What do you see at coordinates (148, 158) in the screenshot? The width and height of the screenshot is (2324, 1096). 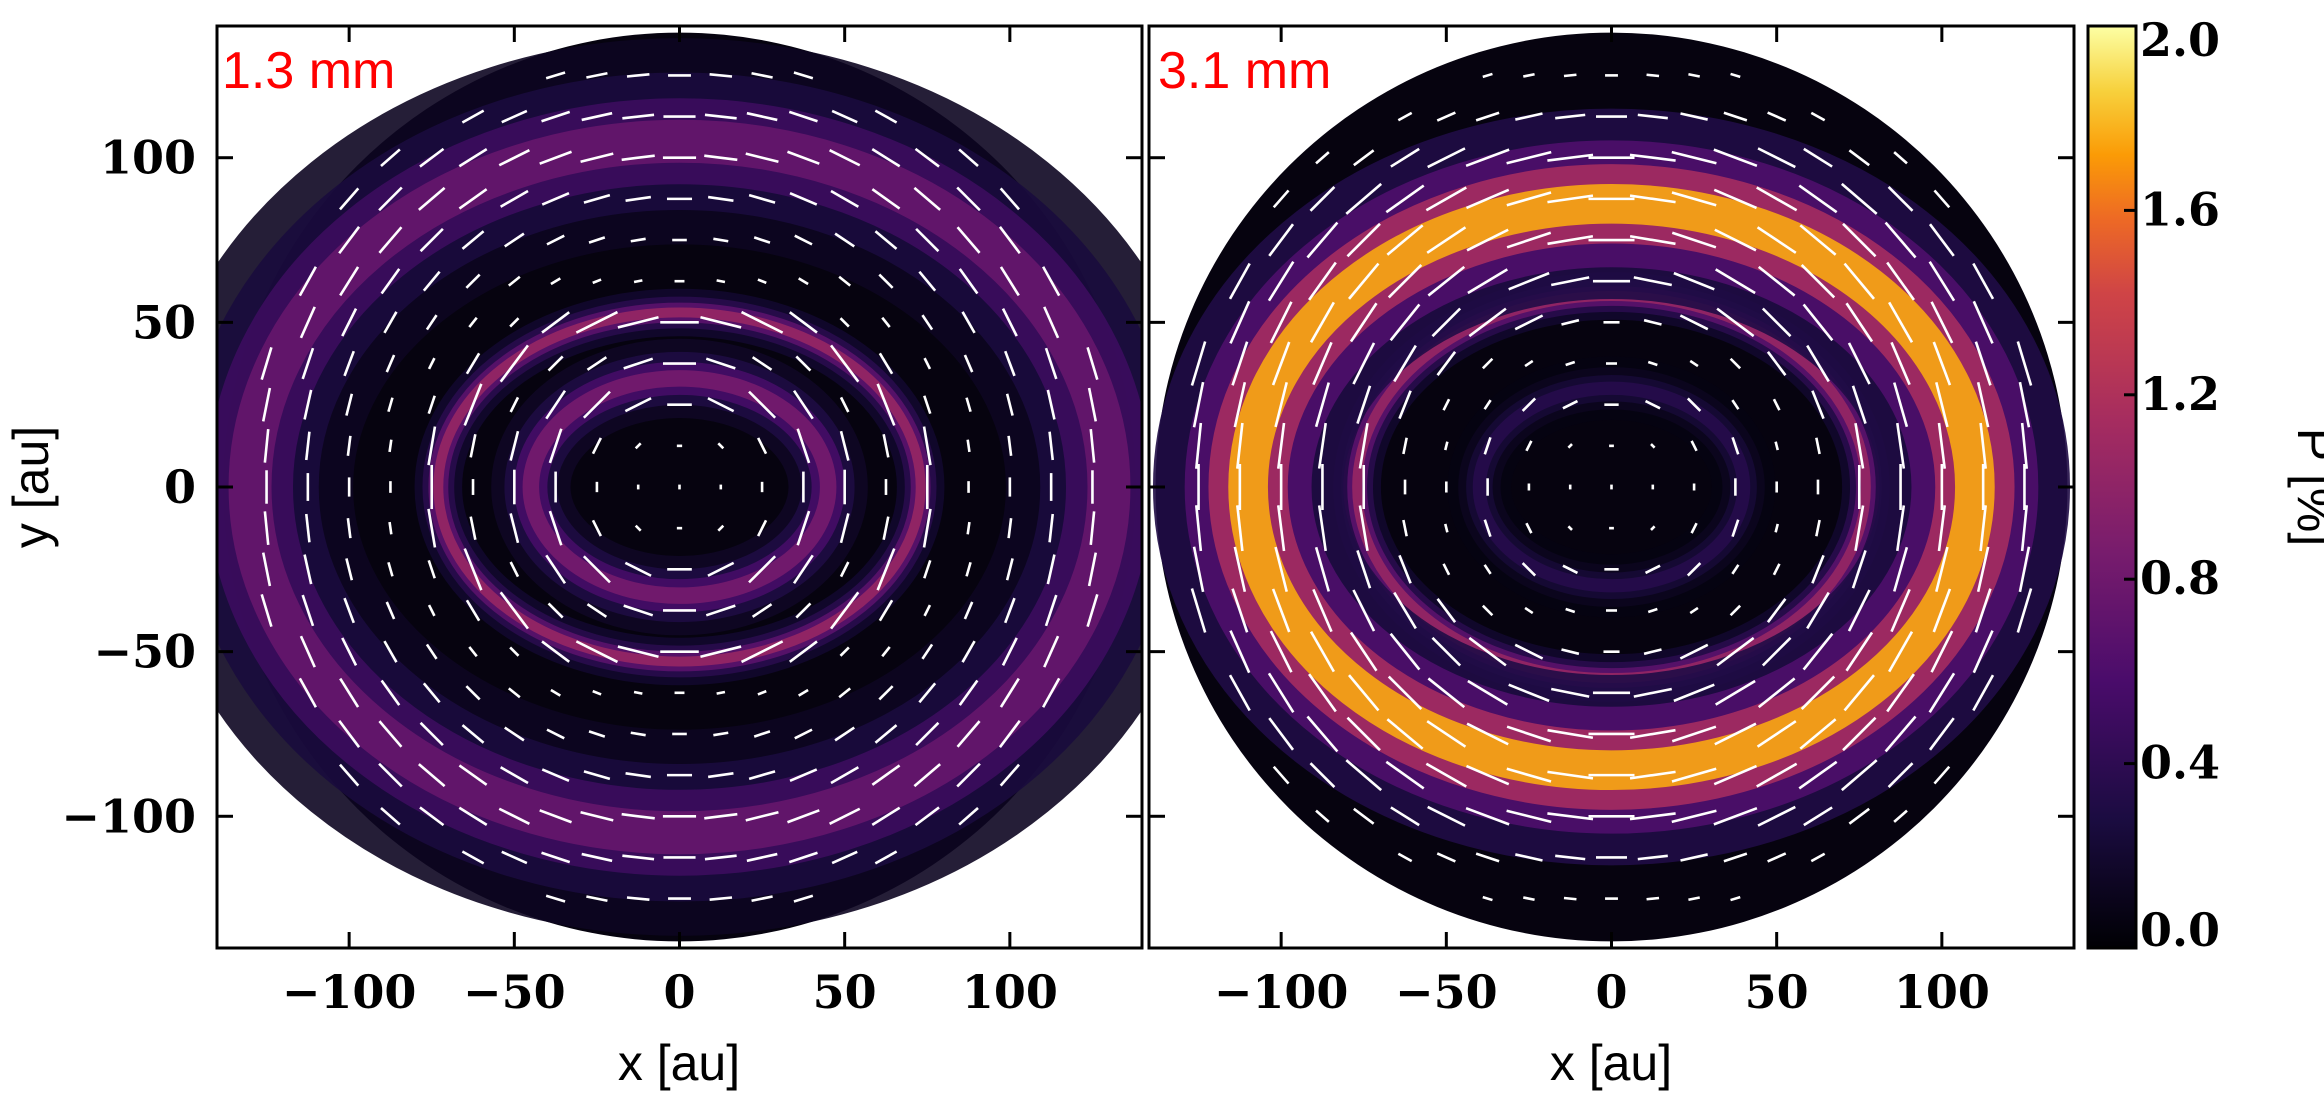 I see `y-tick-label: 100` at bounding box center [148, 158].